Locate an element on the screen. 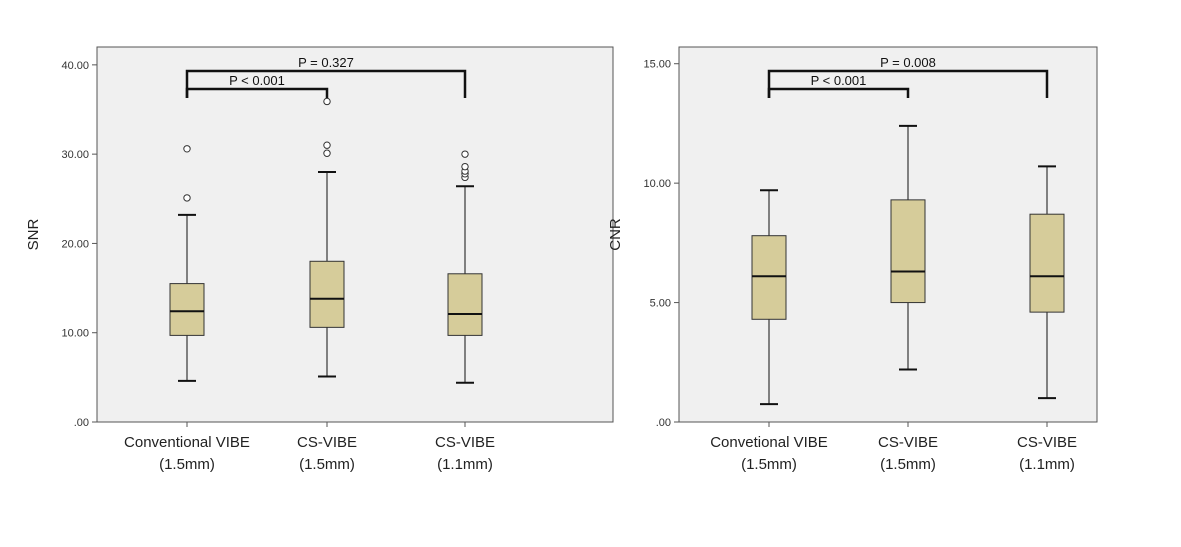 Image resolution: width=1181 pixels, height=547 pixels. y-tick-label: 5.00 is located at coordinates (660, 304).